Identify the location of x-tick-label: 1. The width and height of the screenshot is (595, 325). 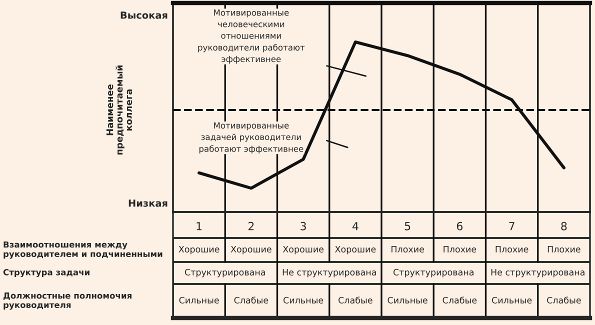
(199, 226).